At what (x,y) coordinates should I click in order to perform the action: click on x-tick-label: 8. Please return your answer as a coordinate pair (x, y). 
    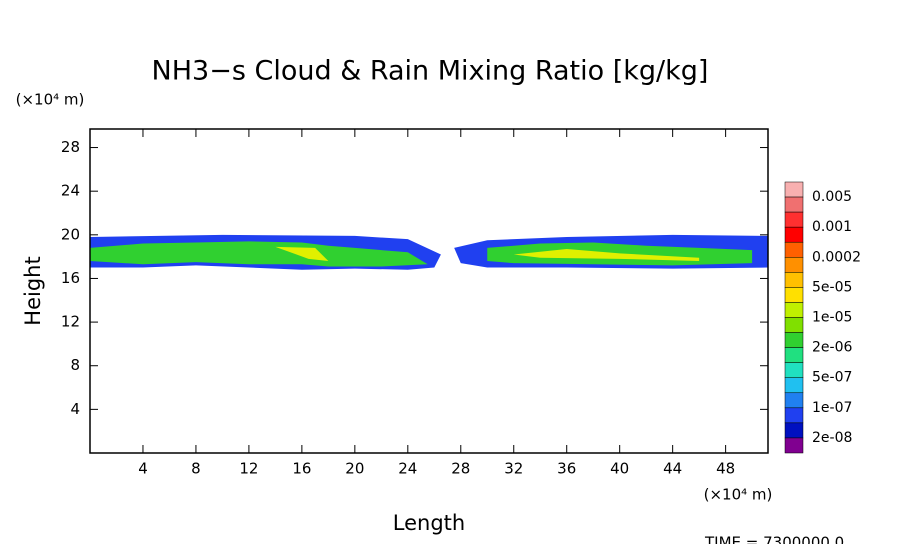
    Looking at the image, I should click on (196, 469).